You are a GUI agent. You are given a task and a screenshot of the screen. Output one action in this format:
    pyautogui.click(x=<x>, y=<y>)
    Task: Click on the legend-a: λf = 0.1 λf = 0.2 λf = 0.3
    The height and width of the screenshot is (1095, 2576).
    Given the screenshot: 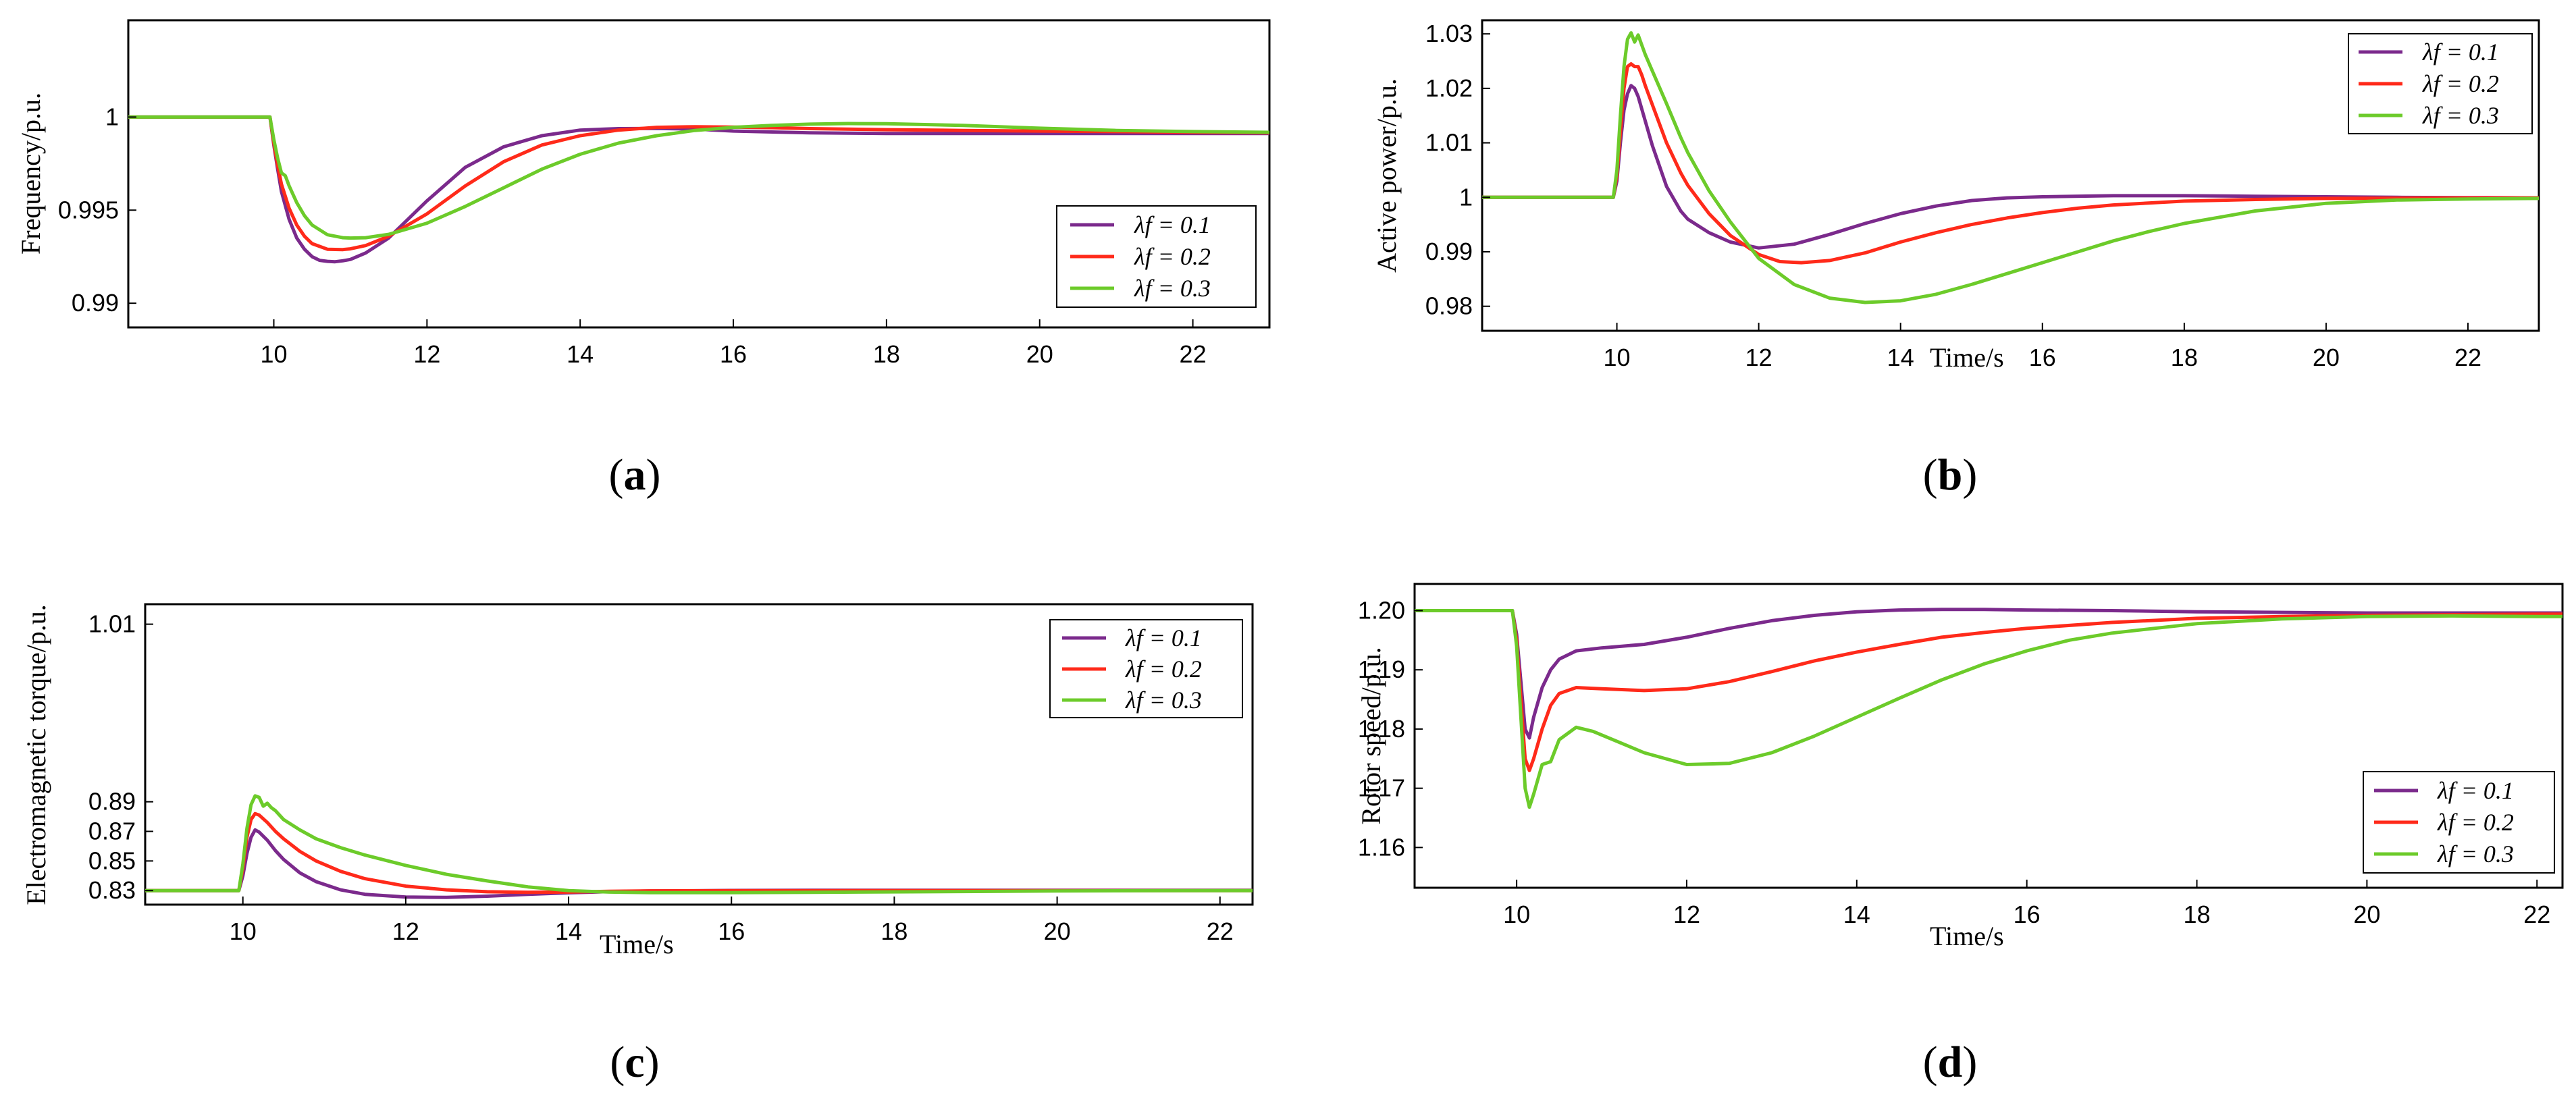 What is the action you would take?
    pyautogui.click(x=1156, y=256)
    